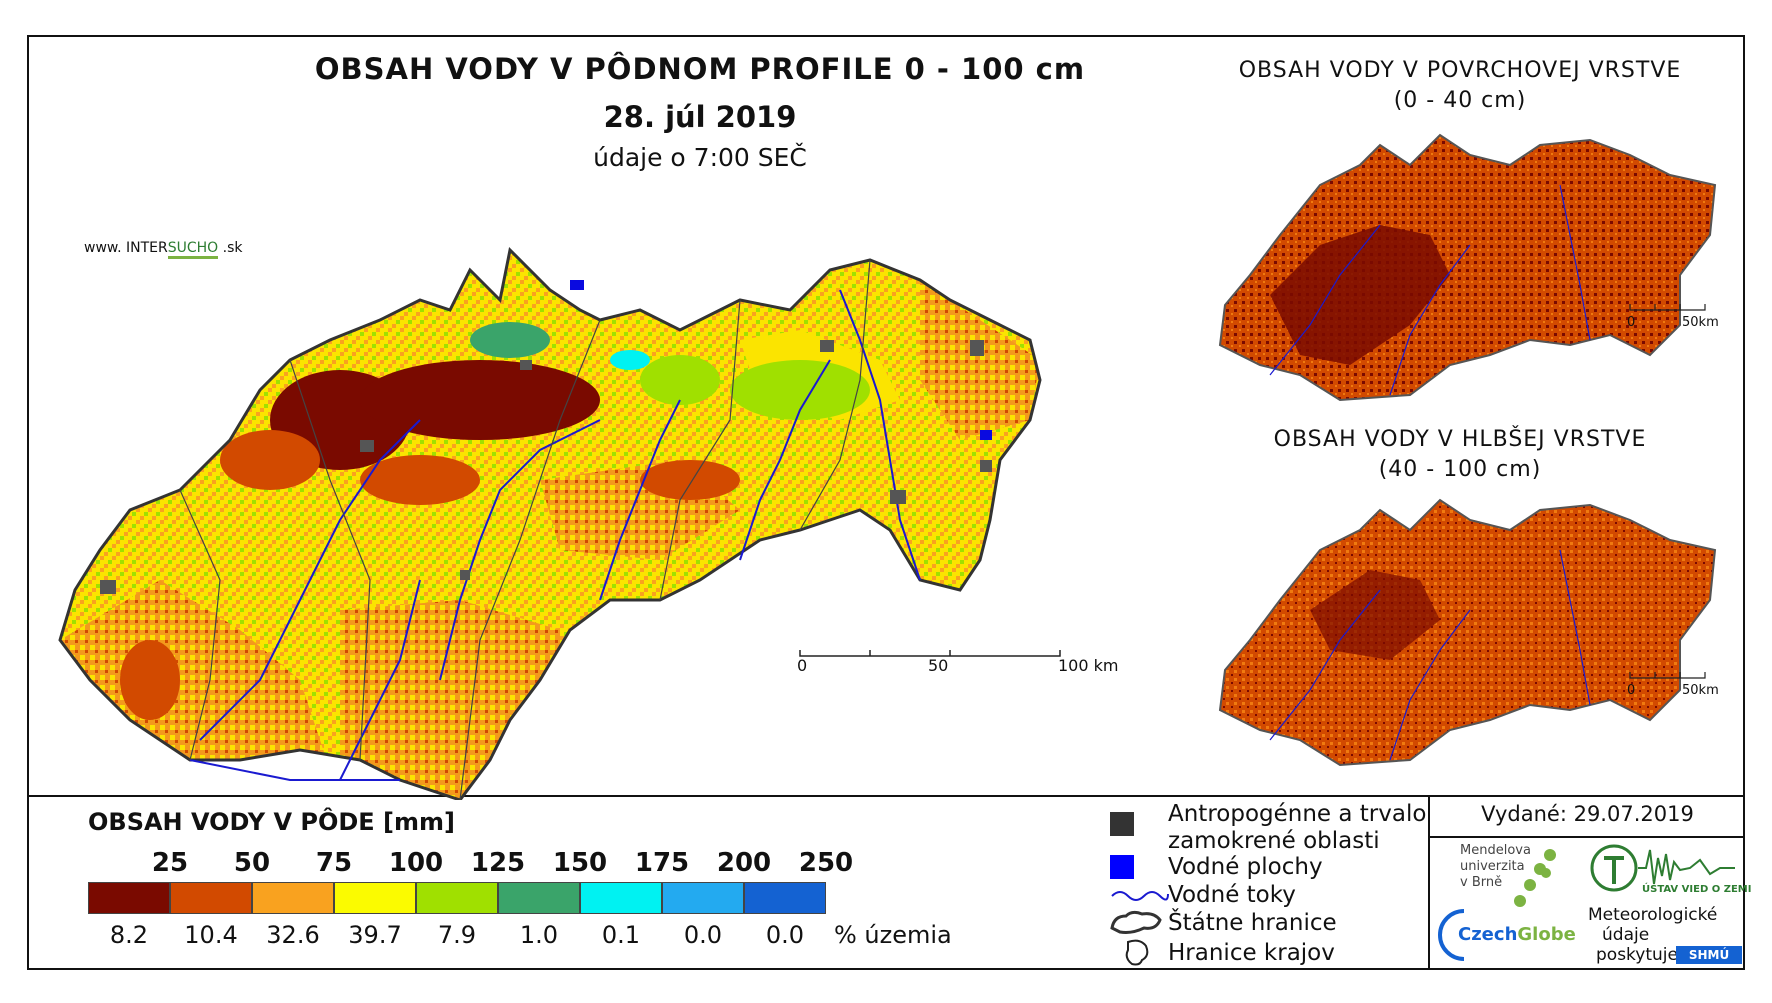 The height and width of the screenshot is (1003, 1772). Describe the element at coordinates (1232, 895) in the screenshot. I see `rivers-label: Vodné toky` at that location.